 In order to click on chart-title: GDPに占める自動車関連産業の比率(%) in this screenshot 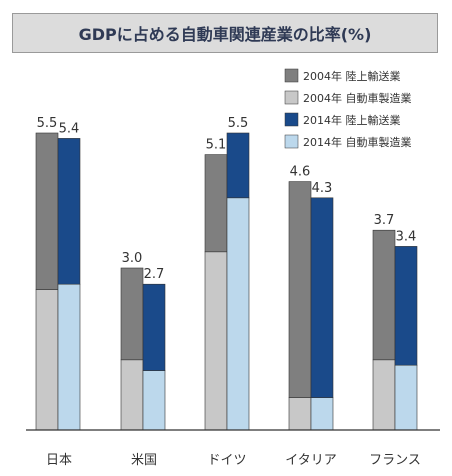, I will do `click(225, 34)`.